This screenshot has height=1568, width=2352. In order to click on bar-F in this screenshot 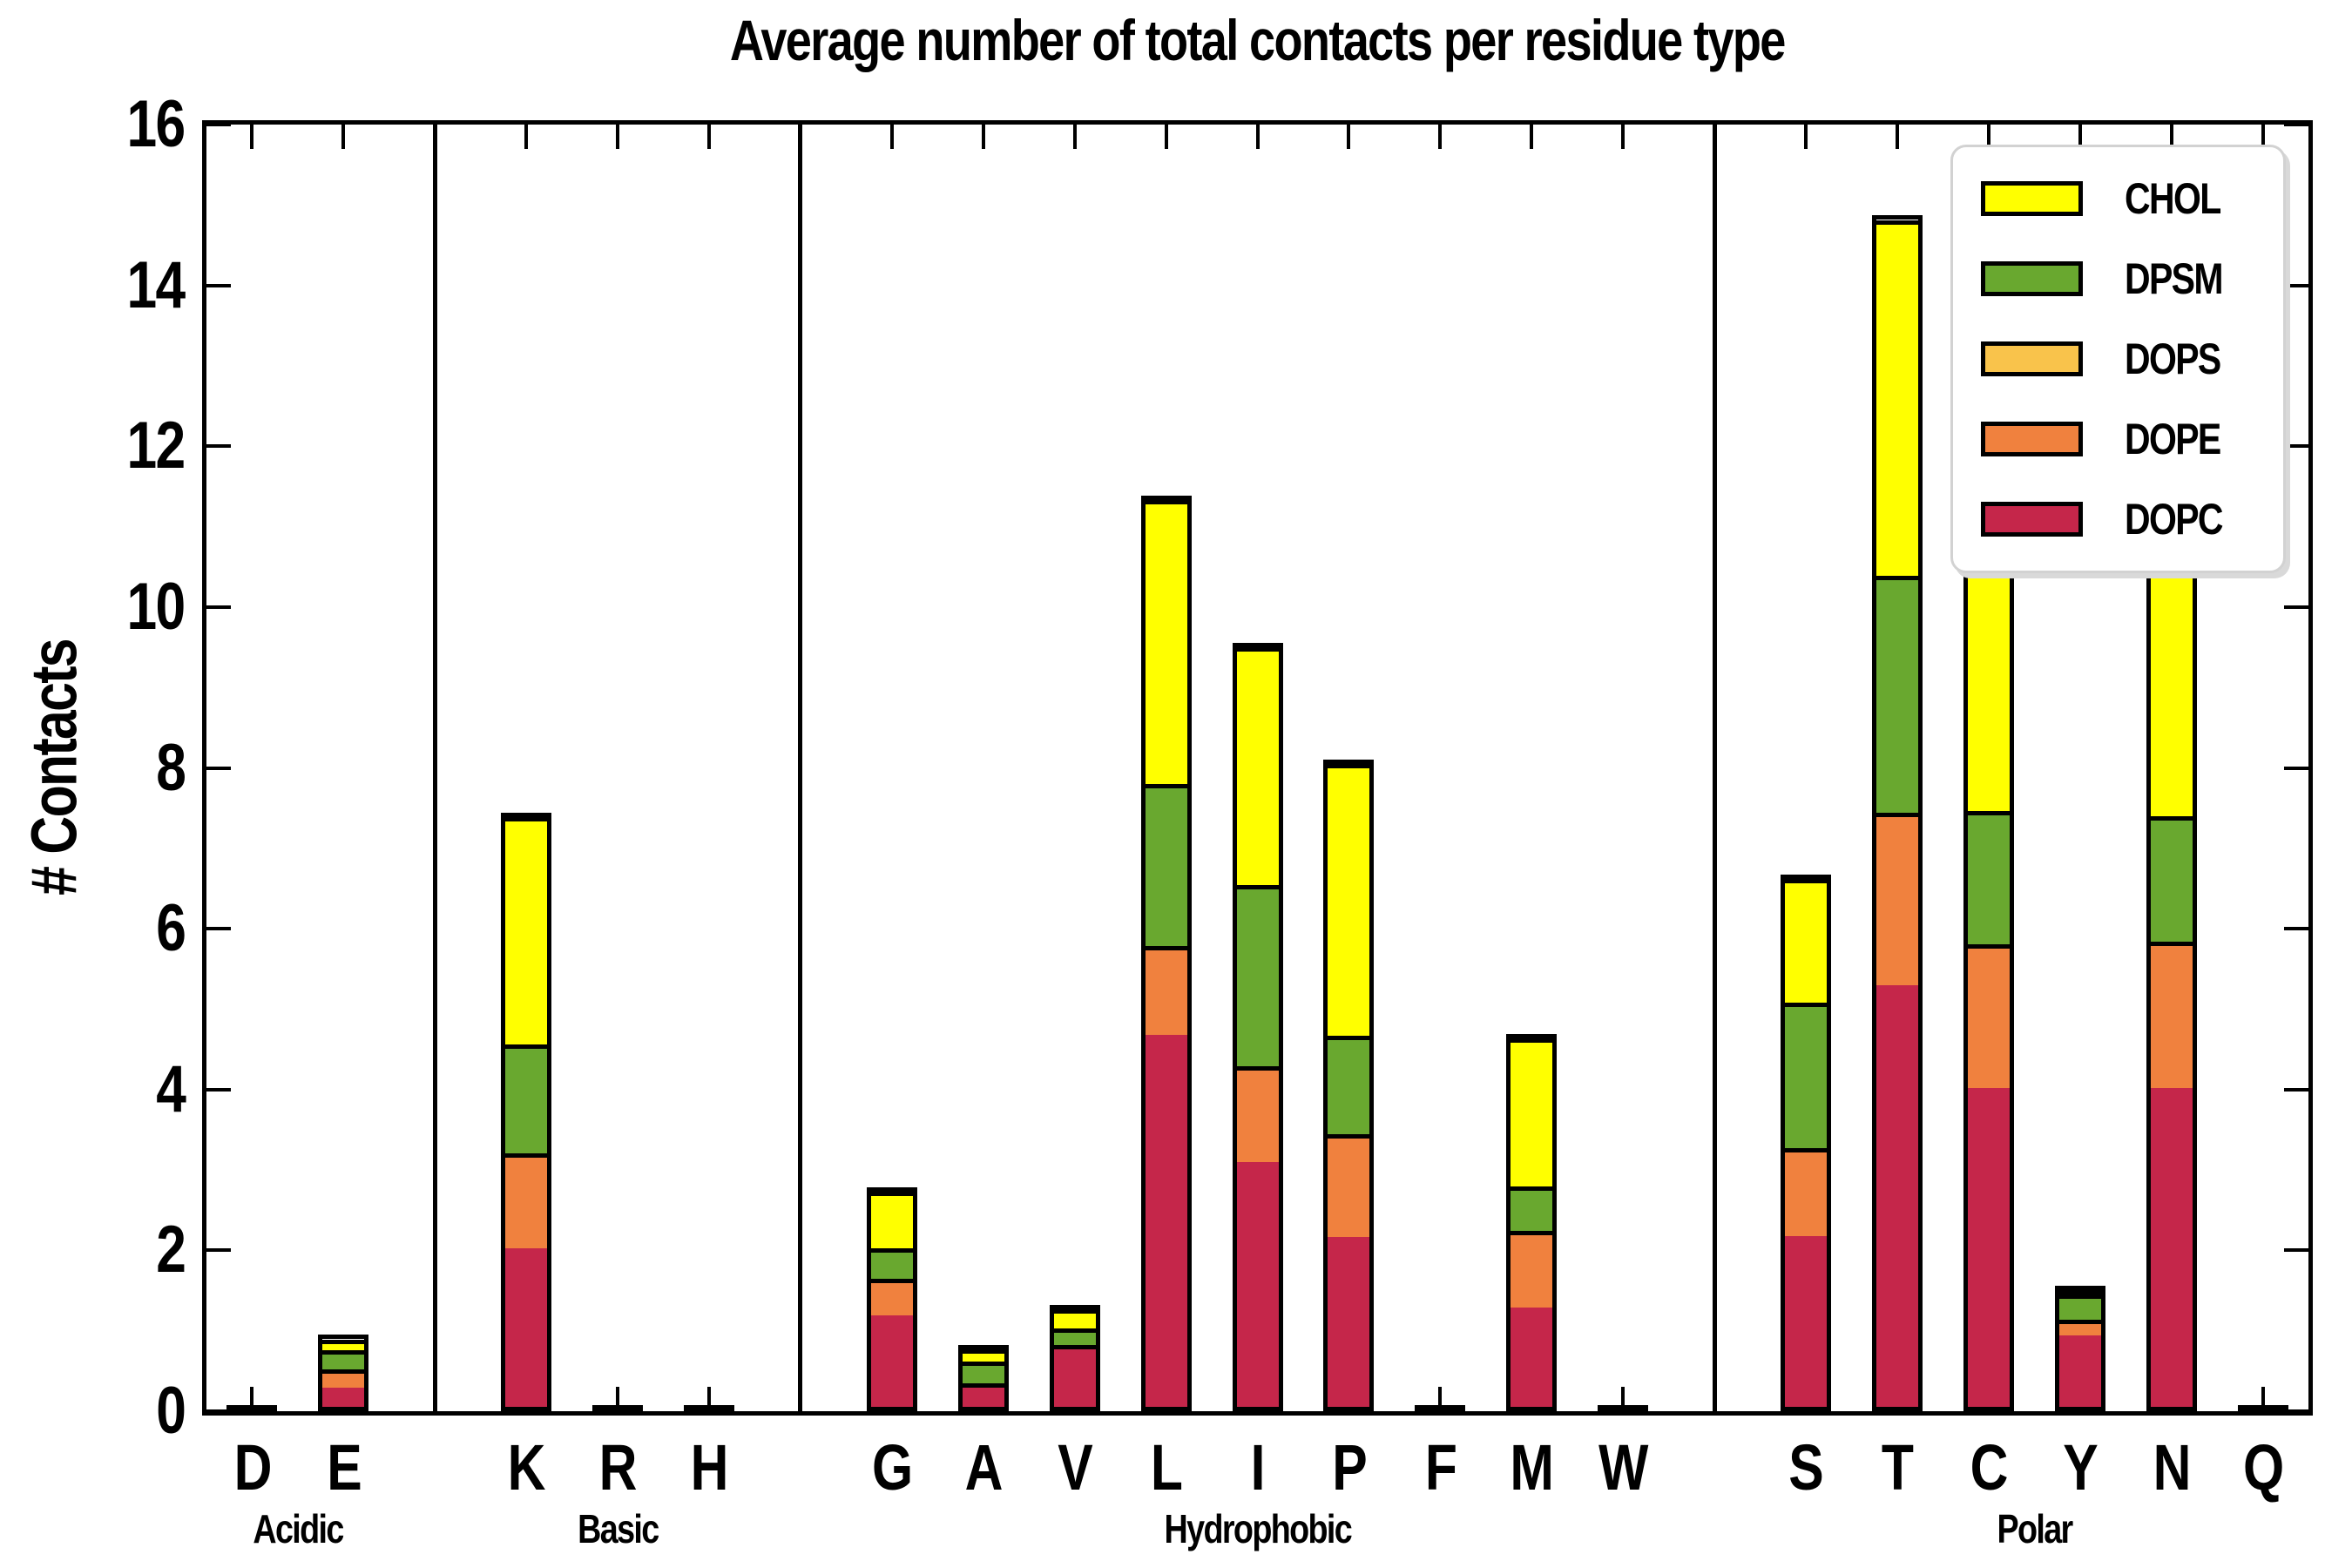, I will do `click(1440, 1408)`.